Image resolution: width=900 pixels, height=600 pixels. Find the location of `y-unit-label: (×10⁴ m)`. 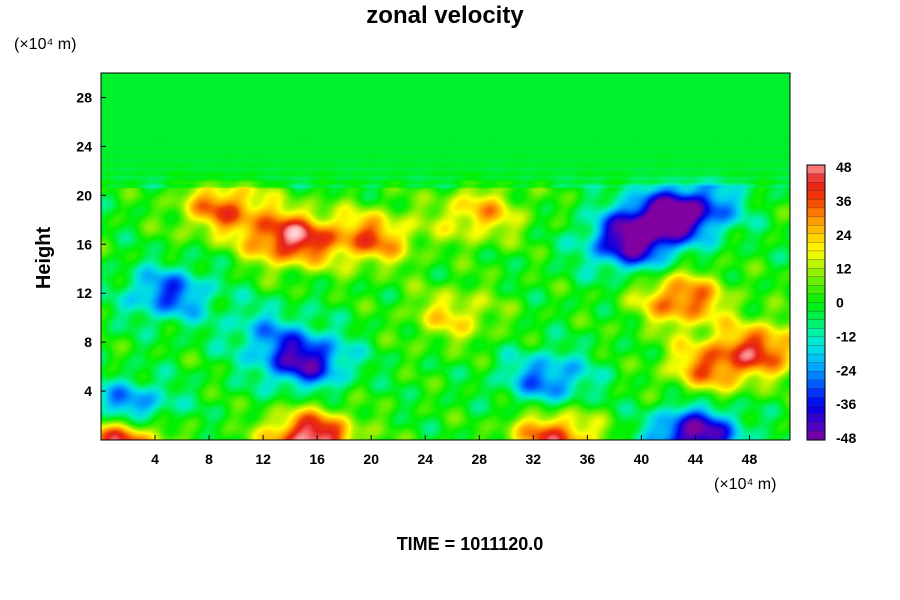

y-unit-label: (×10⁴ m) is located at coordinates (45, 44).